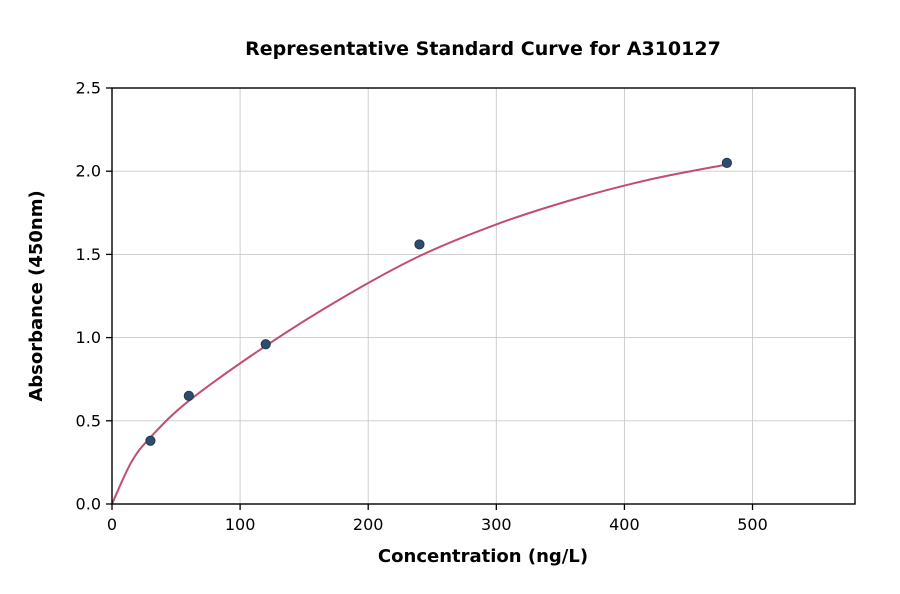  What do you see at coordinates (88, 88) in the screenshot?
I see `y-tick-label: 2.5` at bounding box center [88, 88].